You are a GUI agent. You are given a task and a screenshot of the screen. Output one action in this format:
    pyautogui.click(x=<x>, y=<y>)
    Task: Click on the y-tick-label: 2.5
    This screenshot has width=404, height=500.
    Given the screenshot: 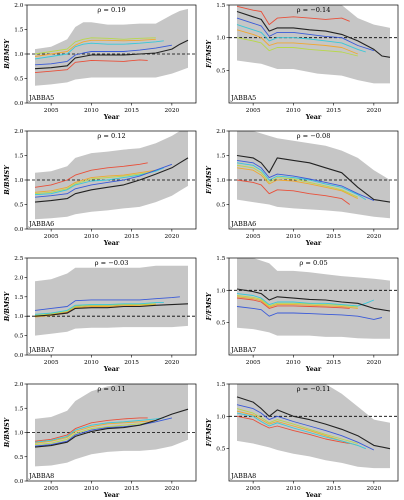 What is the action you would take?
    pyautogui.click(x=19, y=259)
    